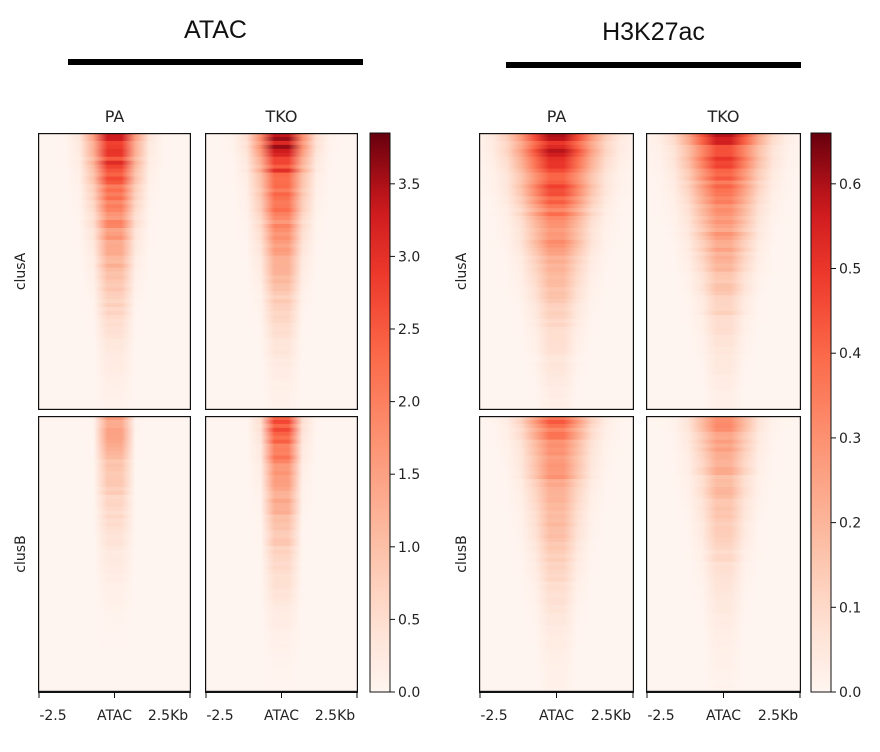 This screenshot has height=752, width=880. Describe the element at coordinates (409, 693) in the screenshot. I see `colorbar-tick-label: 0.0` at that location.